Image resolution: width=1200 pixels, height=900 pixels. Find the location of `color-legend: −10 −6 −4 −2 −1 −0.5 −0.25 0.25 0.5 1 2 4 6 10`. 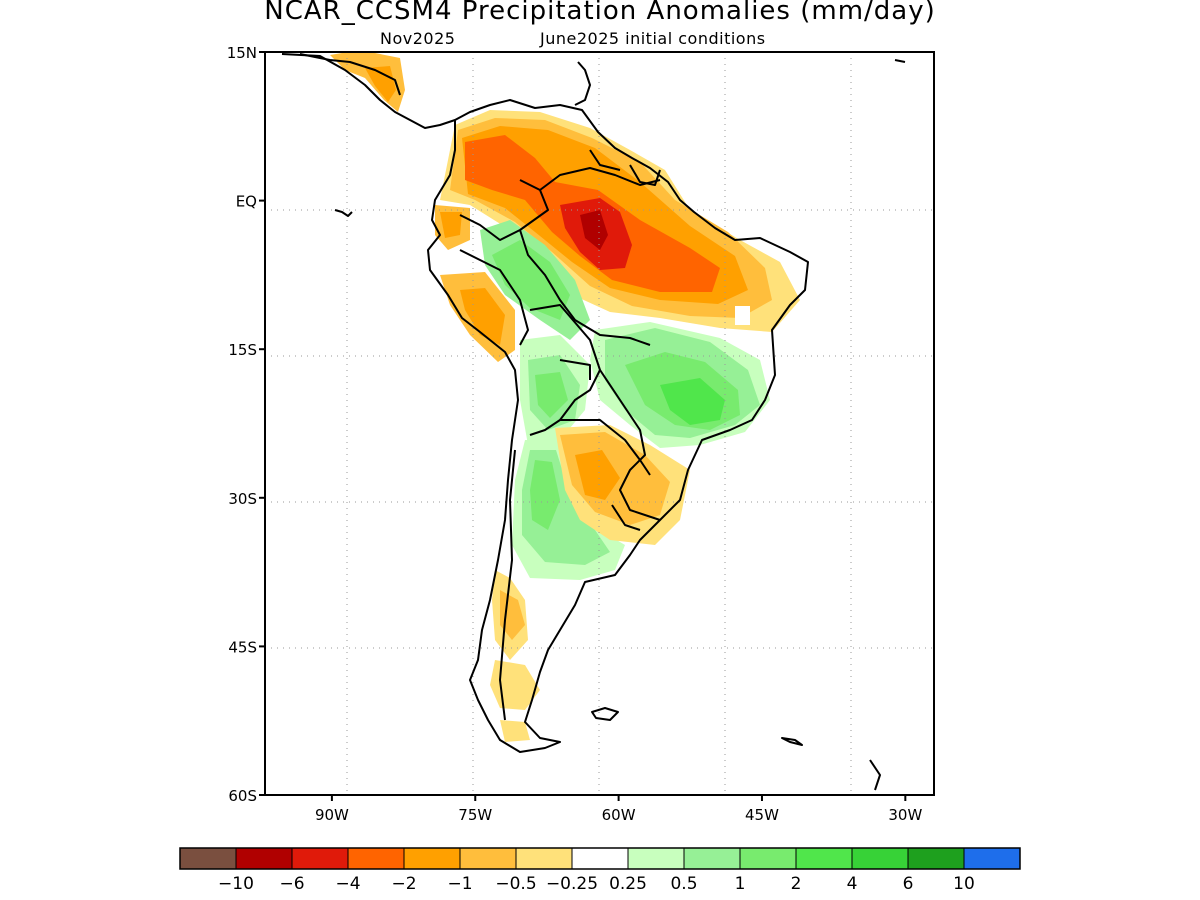

color-legend: −10 −6 −4 −2 −1 −0.5 −0.25 0.25 0.5 1 2 4 6 10 is located at coordinates (600, 870).